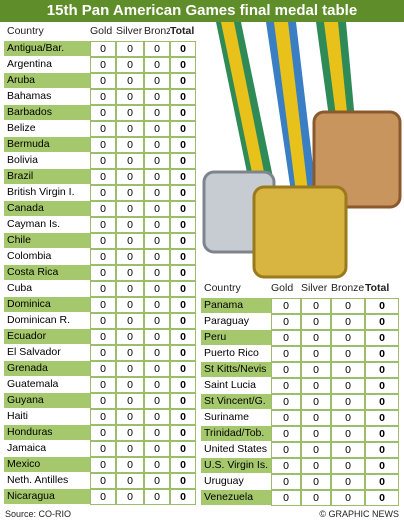 Image resolution: width=404 pixels, height=524 pixels. What do you see at coordinates (377, 288) in the screenshot?
I see `column-header: Total` at bounding box center [377, 288].